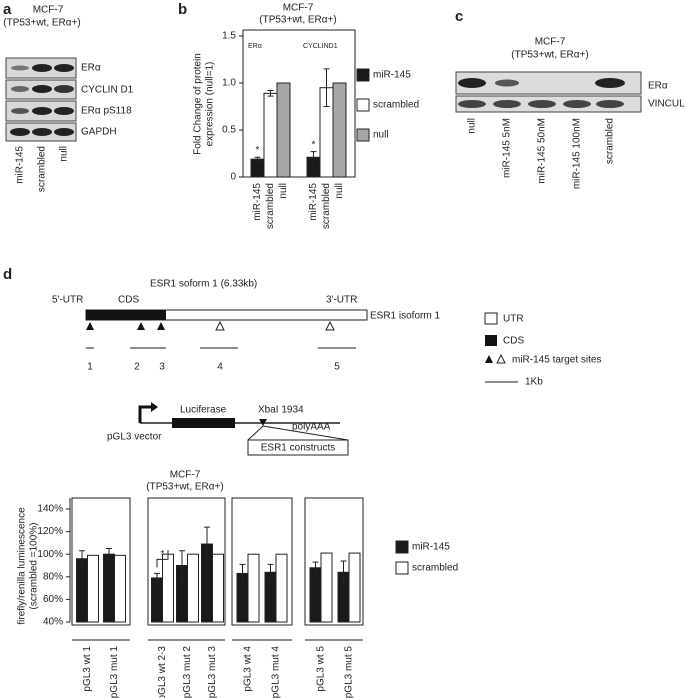  Describe the element at coordinates (220, 367) in the screenshot. I see `site-number: 4` at that location.